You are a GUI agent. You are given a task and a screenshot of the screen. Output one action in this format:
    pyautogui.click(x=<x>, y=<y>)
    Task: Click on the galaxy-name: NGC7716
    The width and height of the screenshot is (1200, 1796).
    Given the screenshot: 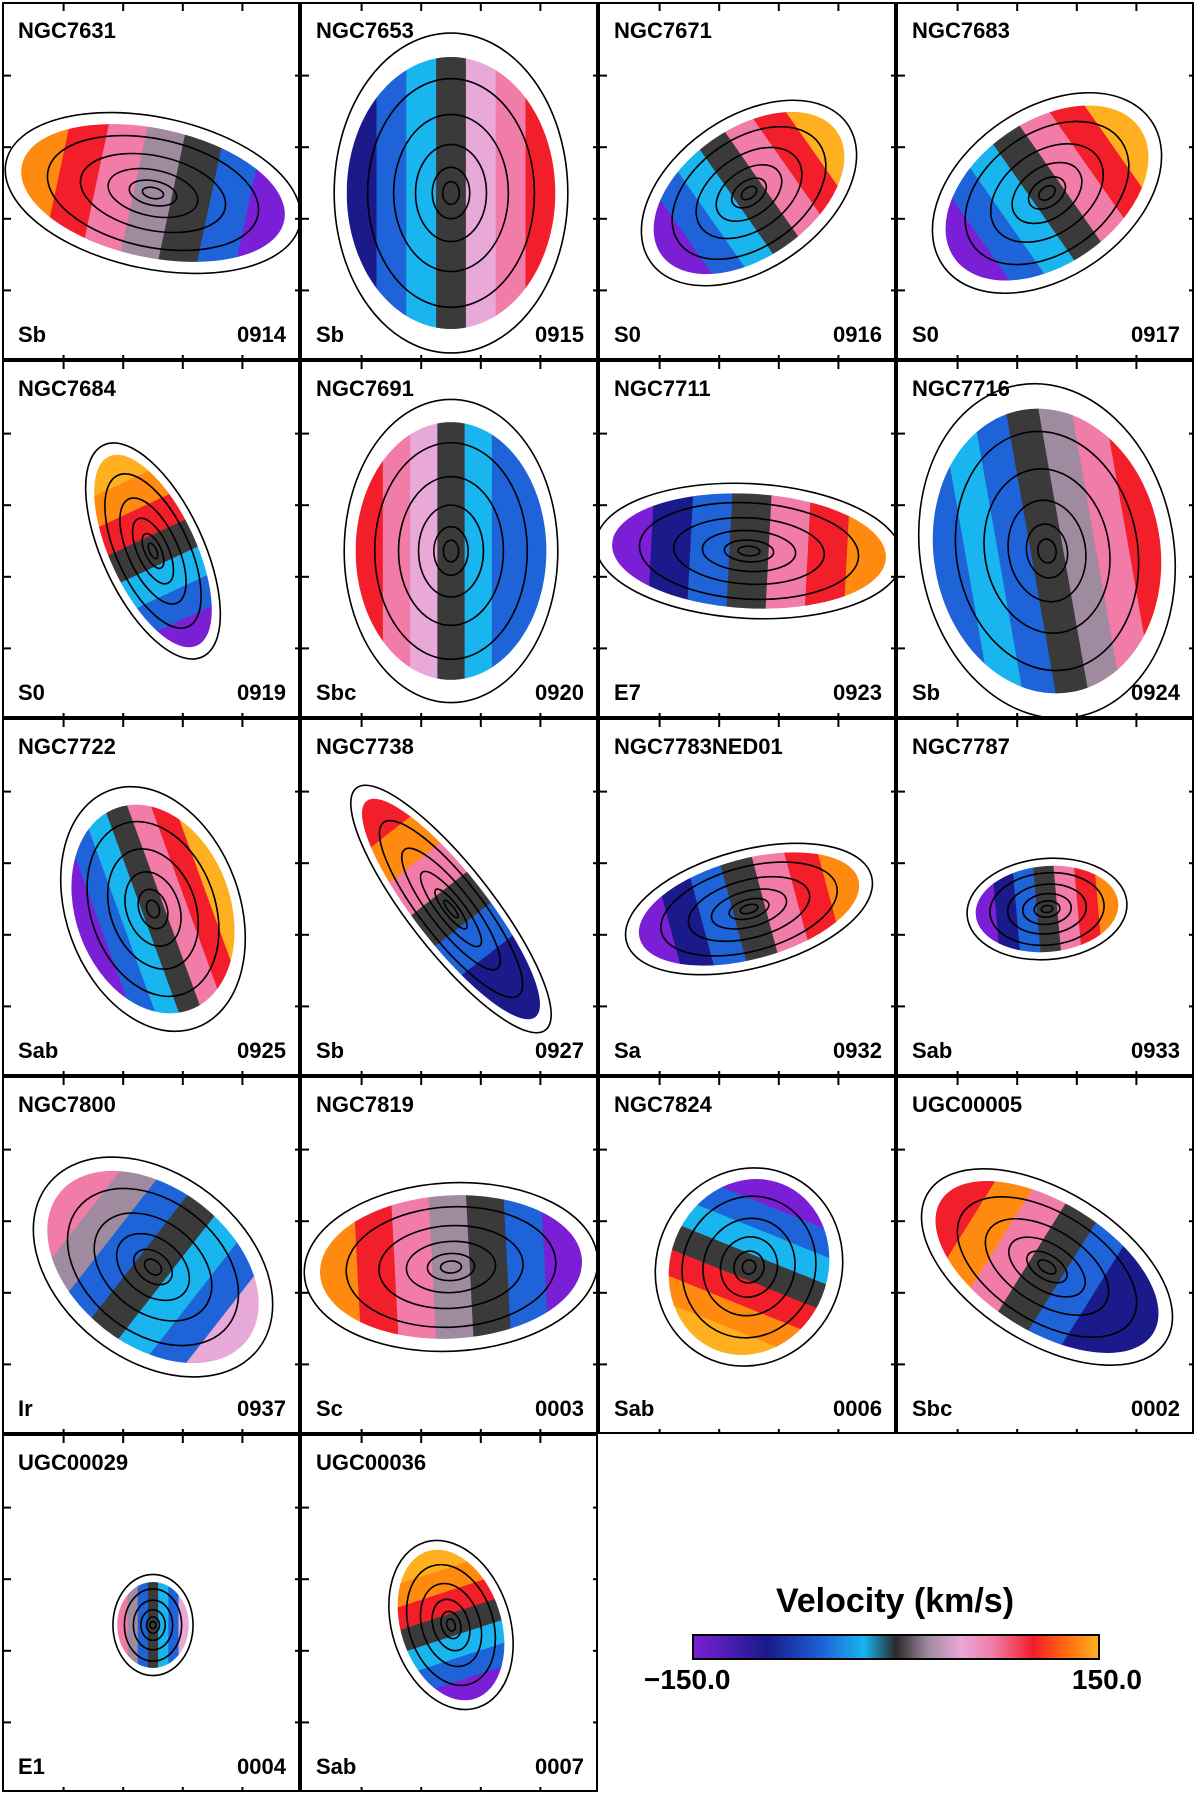 What is the action you would take?
    pyautogui.click(x=961, y=388)
    